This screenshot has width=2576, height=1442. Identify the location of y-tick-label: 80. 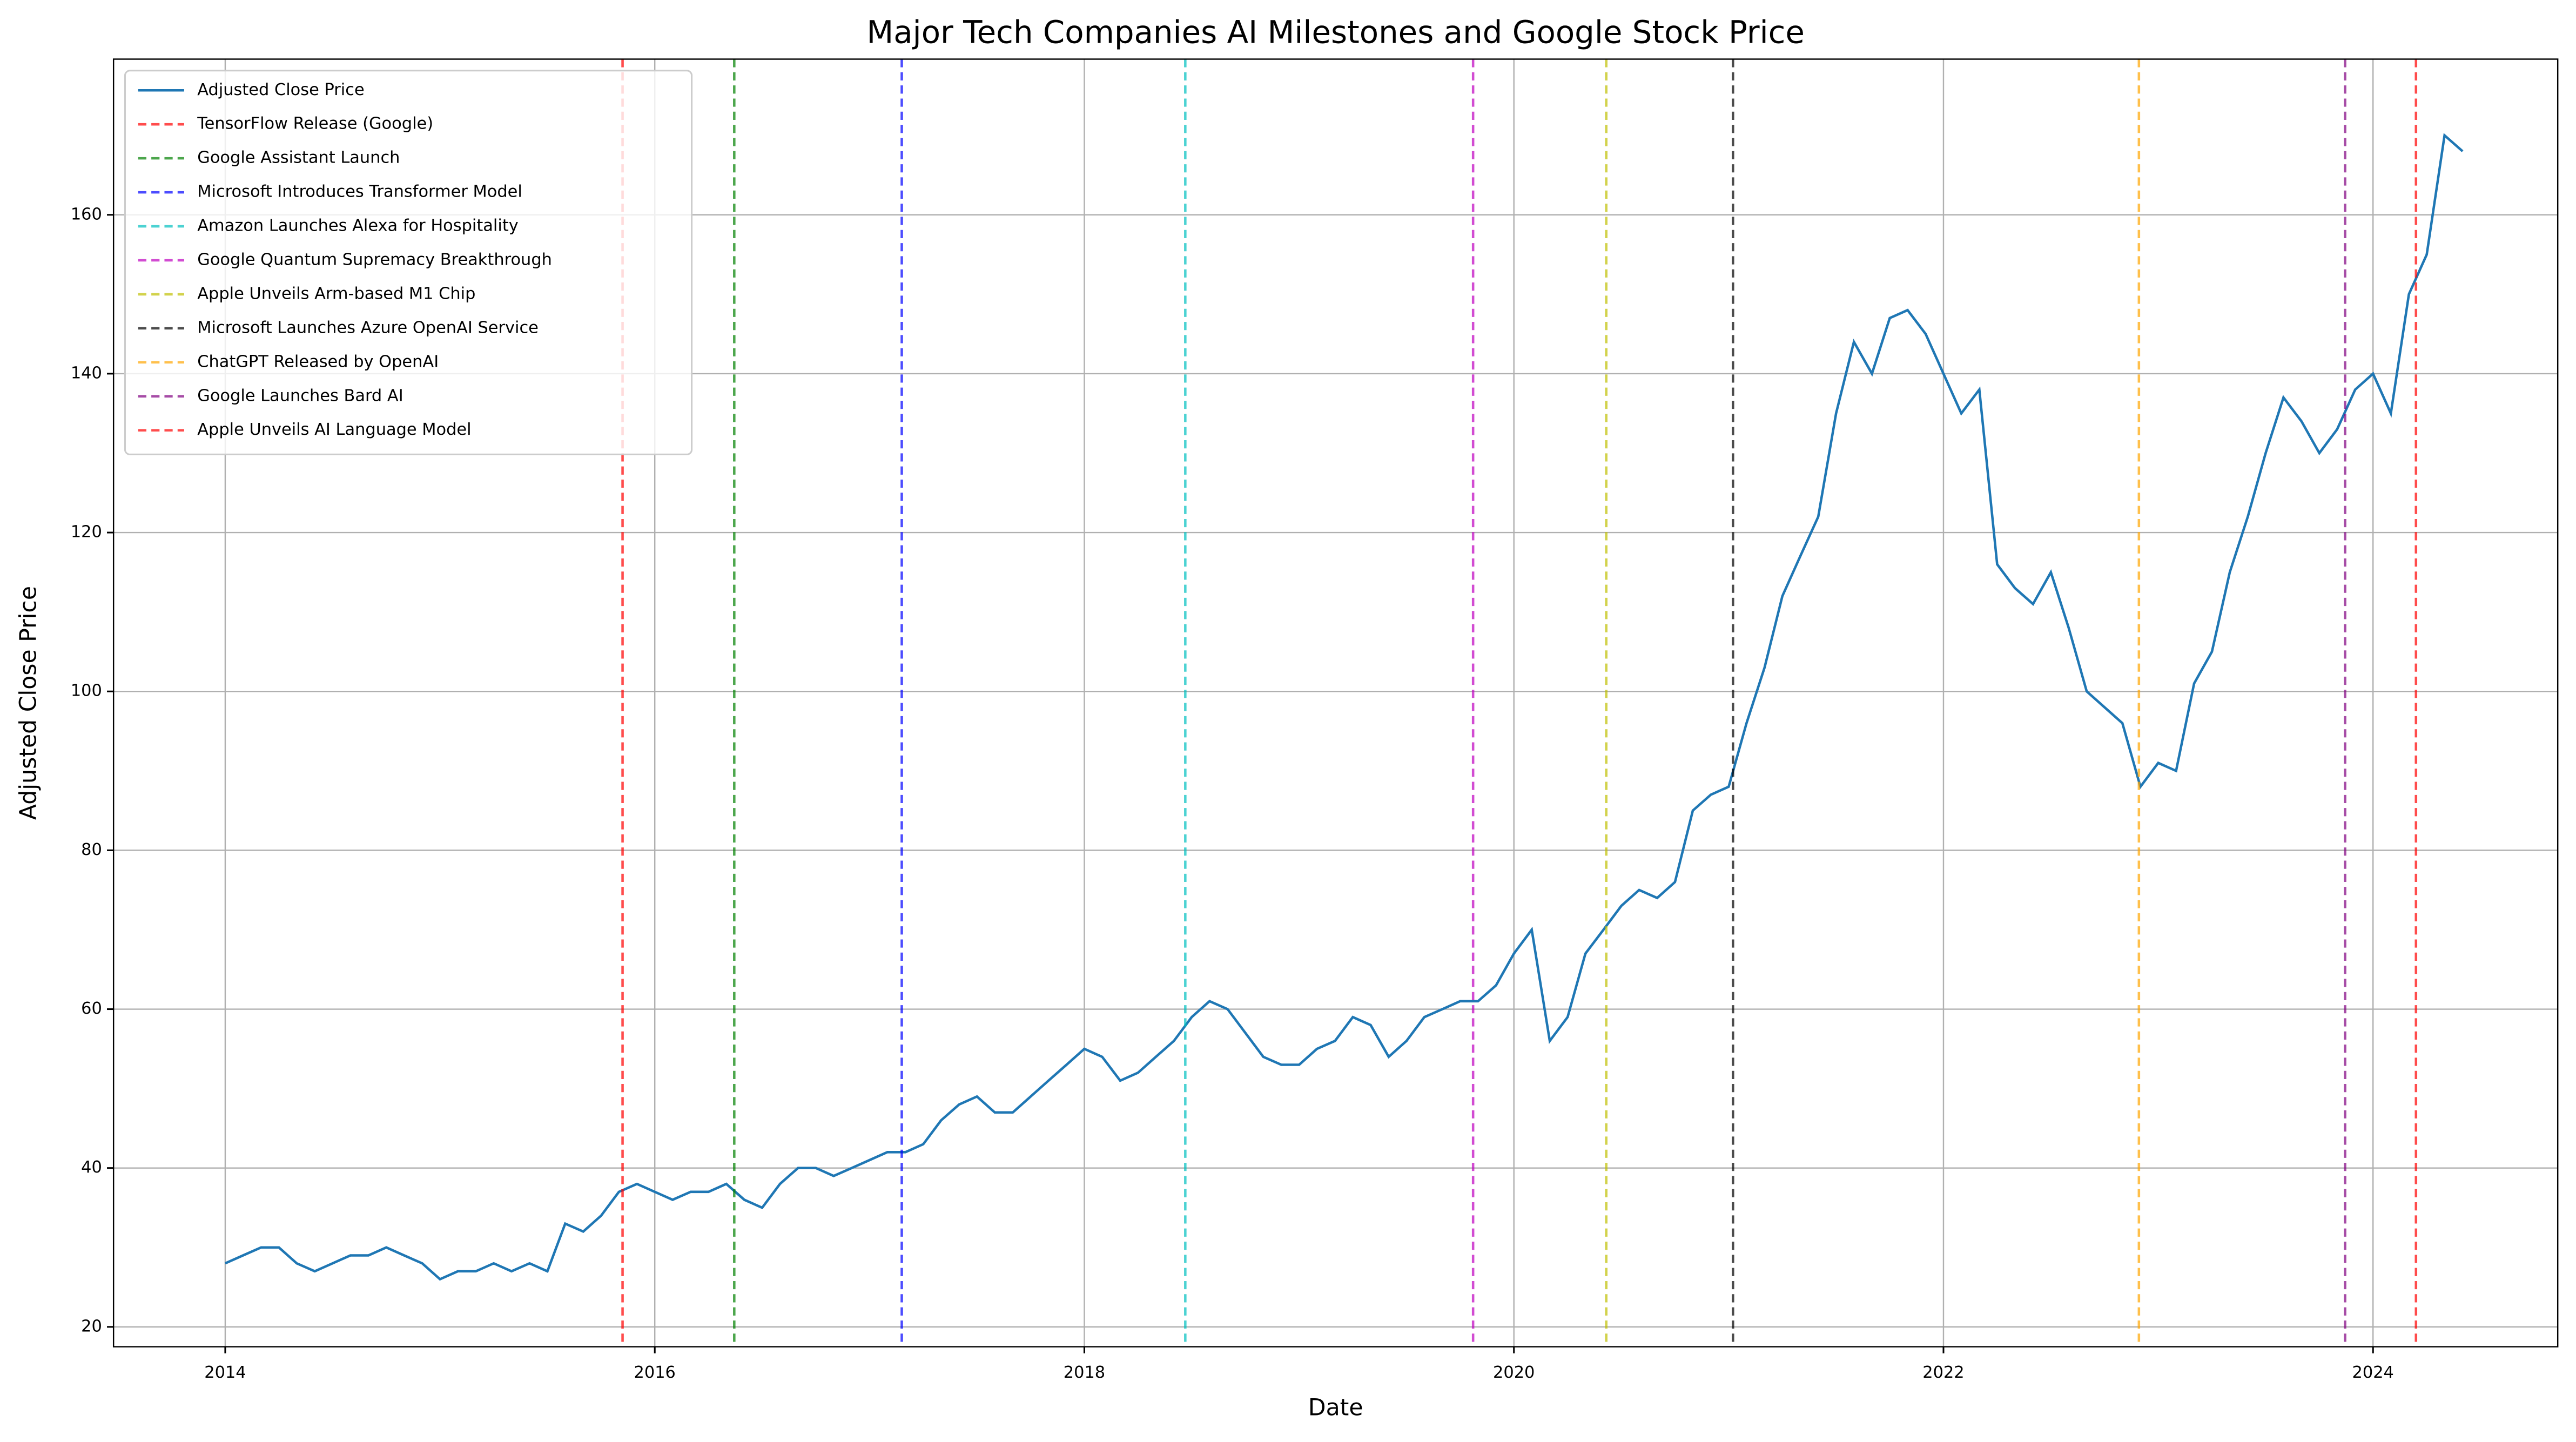
(91, 850).